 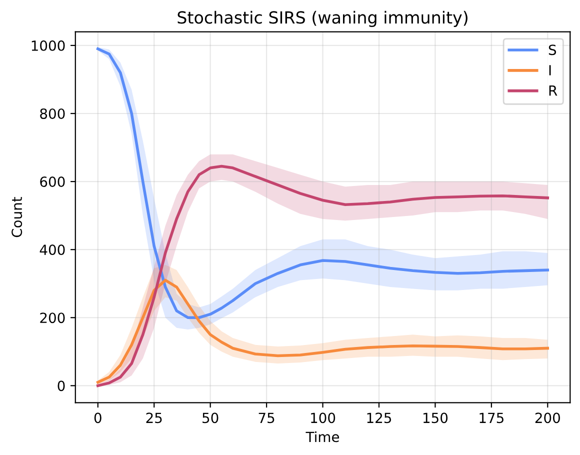 I want to click on y-tick-label: 0, so click(x=61, y=386).